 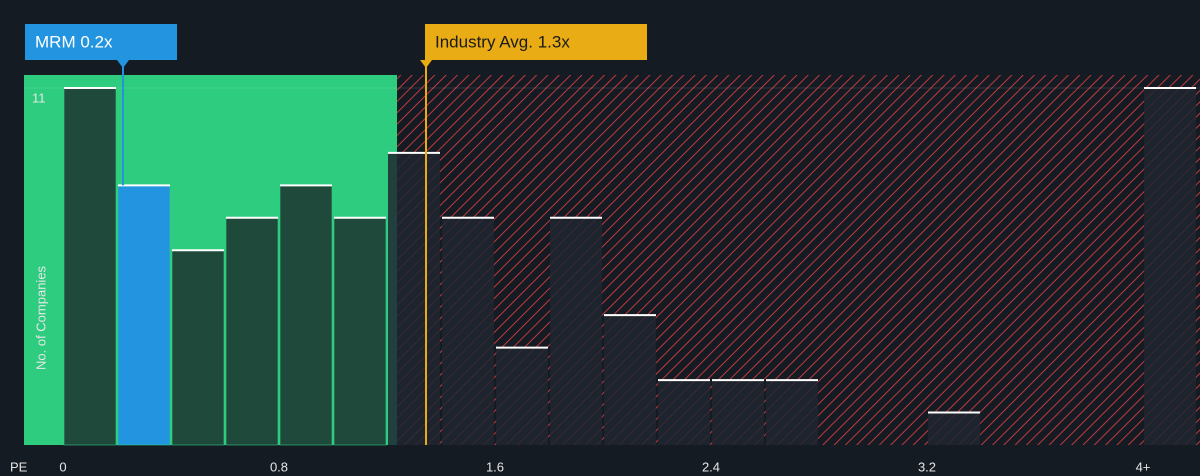 I want to click on x-axis-label: PE, so click(x=19, y=466).